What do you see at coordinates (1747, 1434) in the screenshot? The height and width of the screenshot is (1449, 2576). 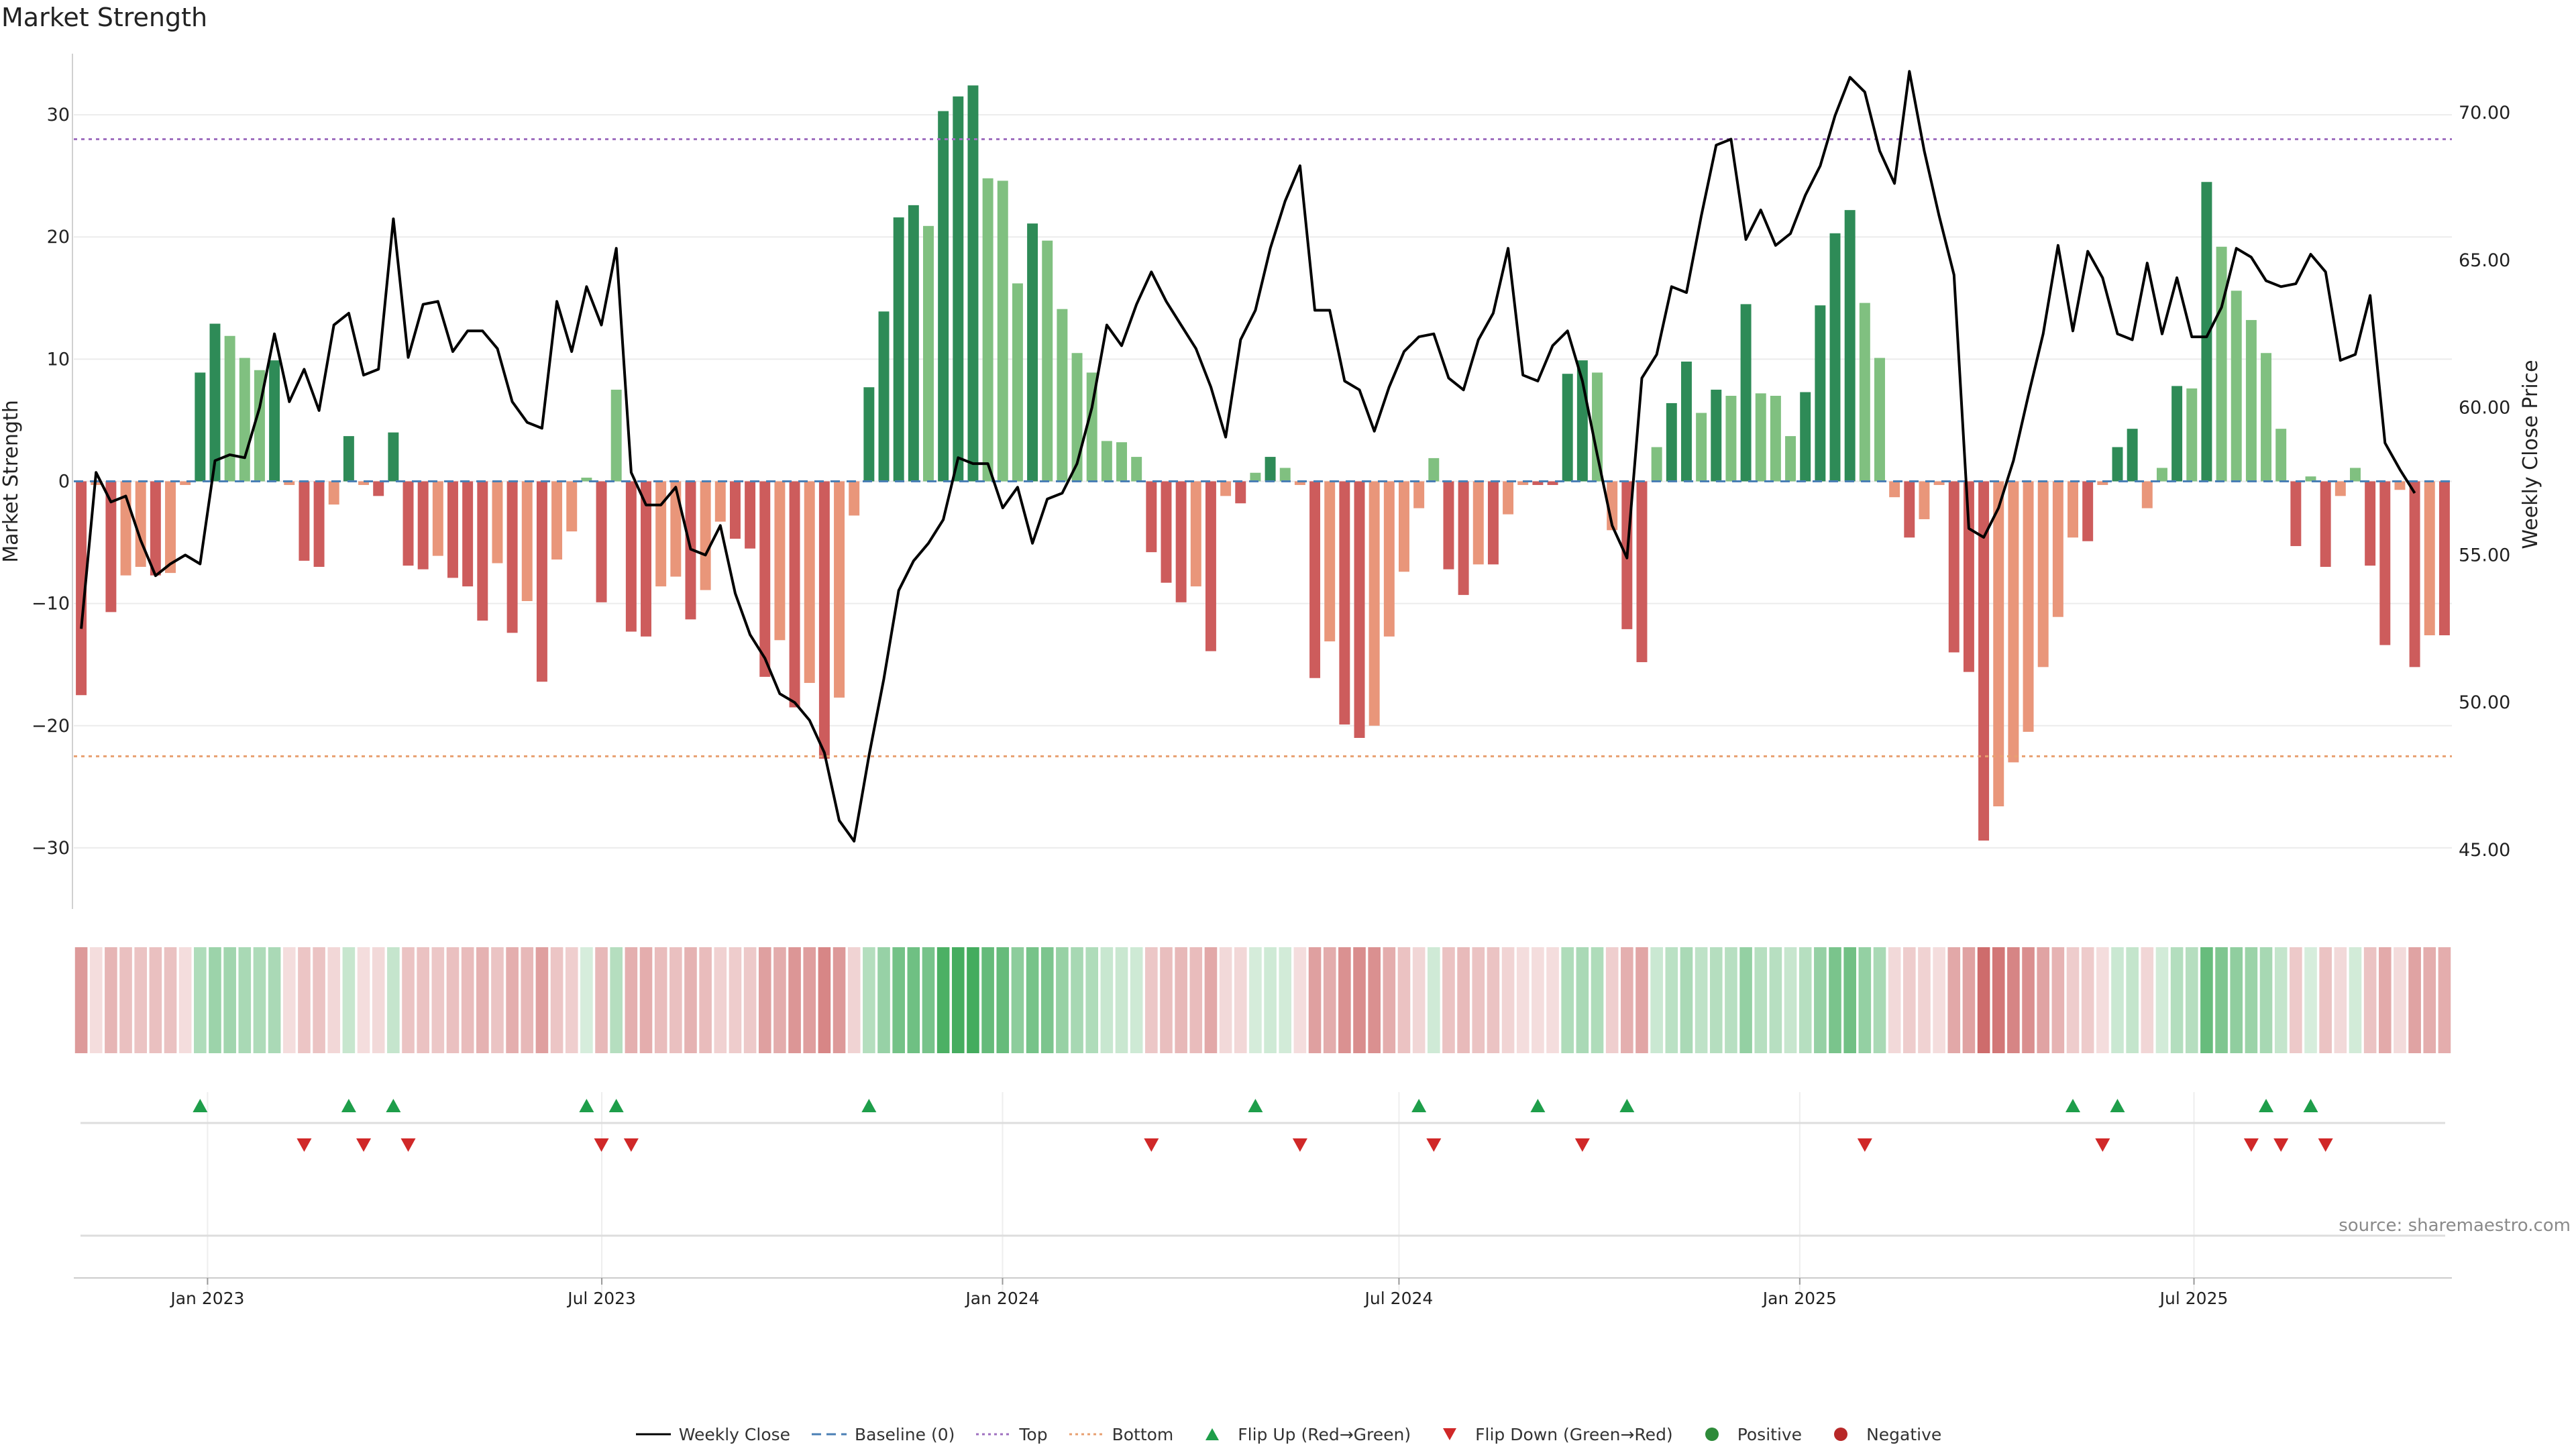 I see `legend-item: Positive` at bounding box center [1747, 1434].